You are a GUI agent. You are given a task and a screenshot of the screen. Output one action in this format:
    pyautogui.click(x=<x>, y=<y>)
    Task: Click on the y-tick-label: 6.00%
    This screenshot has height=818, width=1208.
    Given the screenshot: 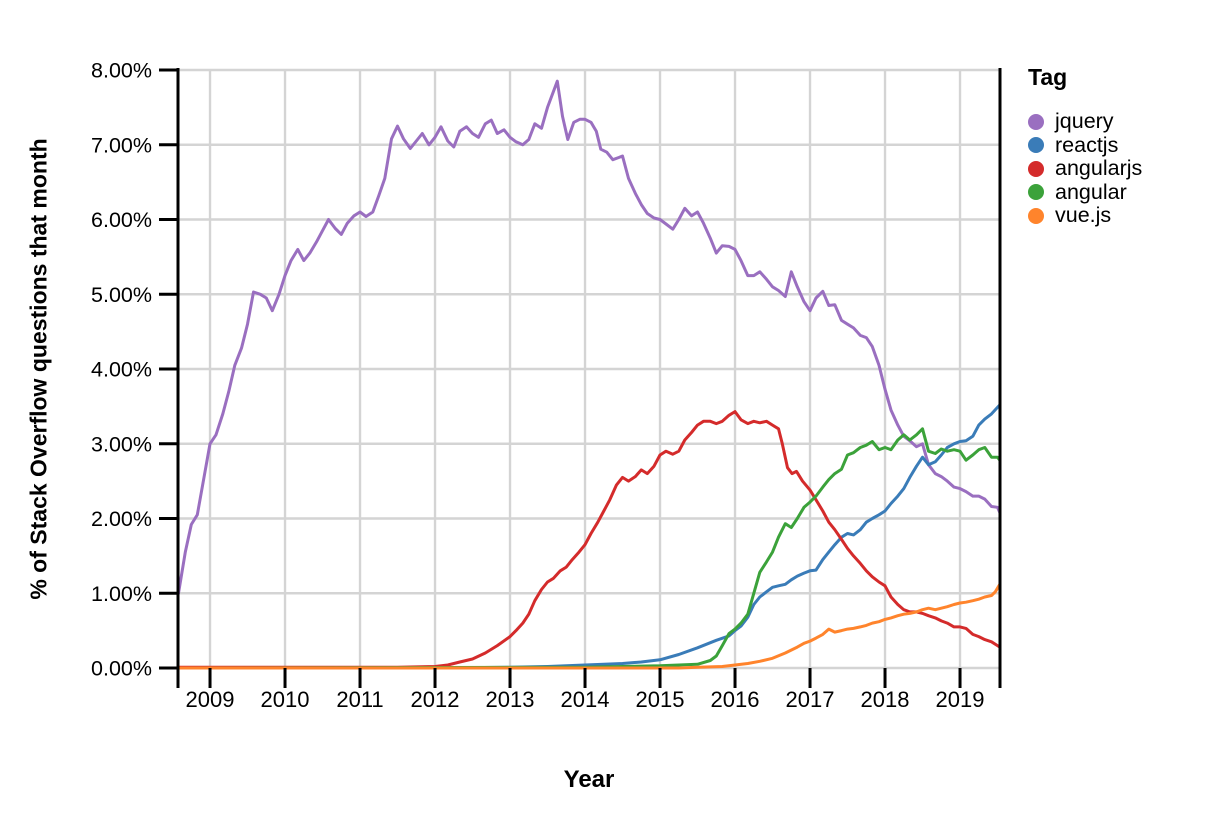 What is the action you would take?
    pyautogui.click(x=121, y=220)
    